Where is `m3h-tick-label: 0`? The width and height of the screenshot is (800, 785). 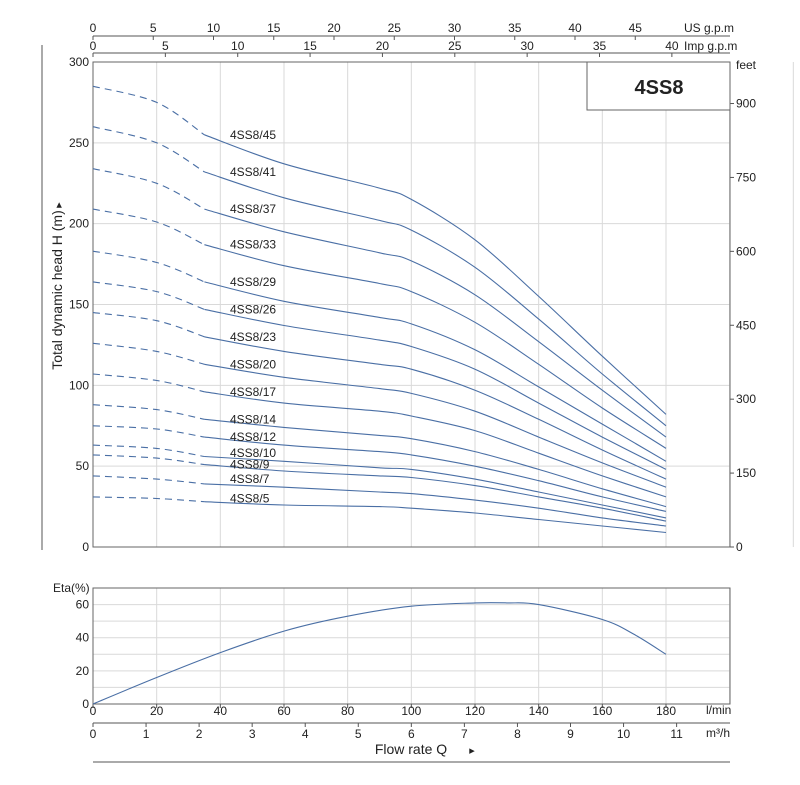
m3h-tick-label: 0 is located at coordinates (93, 734).